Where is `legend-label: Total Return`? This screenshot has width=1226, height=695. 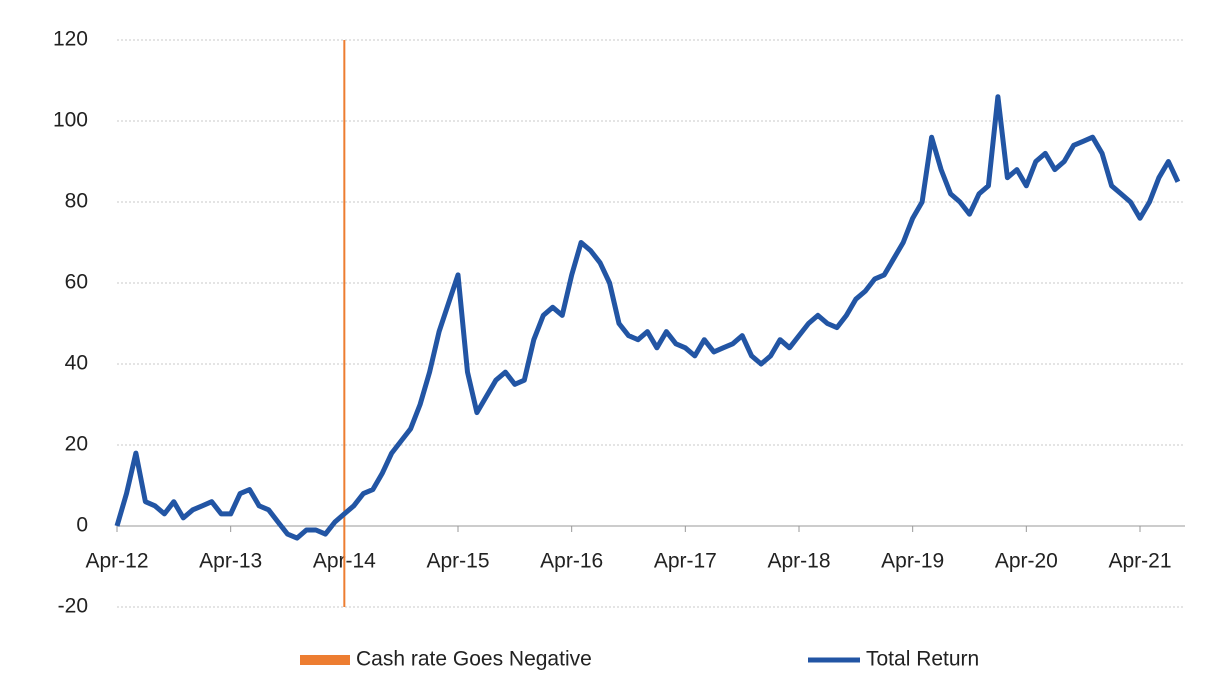 legend-label: Total Return is located at coordinates (922, 659).